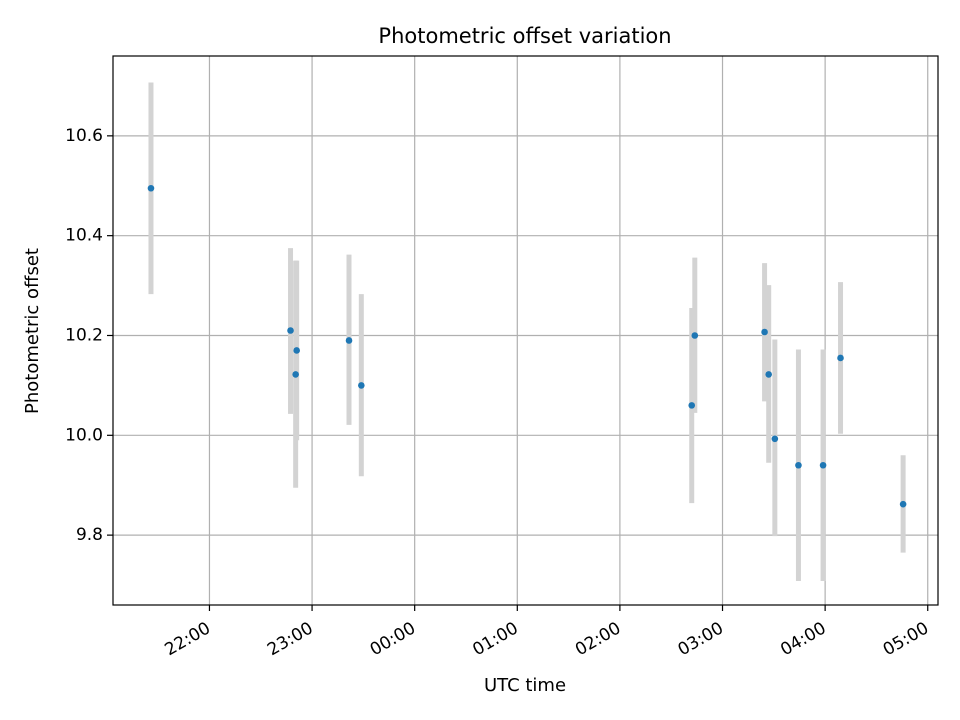 Image resolution: width=960 pixels, height=720 pixels. What do you see at coordinates (547, 632) in the screenshot?
I see `x-axis-ticks: 22:00 23:00 00:00 01:00 02:00 03:00 04:00 05:00` at bounding box center [547, 632].